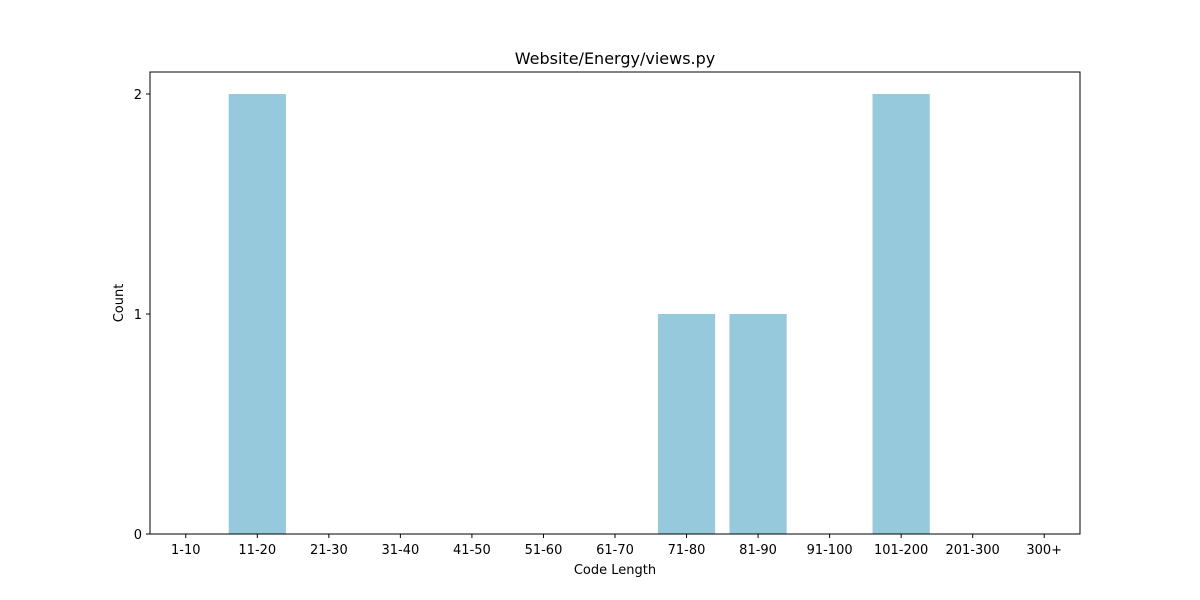  I want to click on x-tick-label: 11-20, so click(257, 550).